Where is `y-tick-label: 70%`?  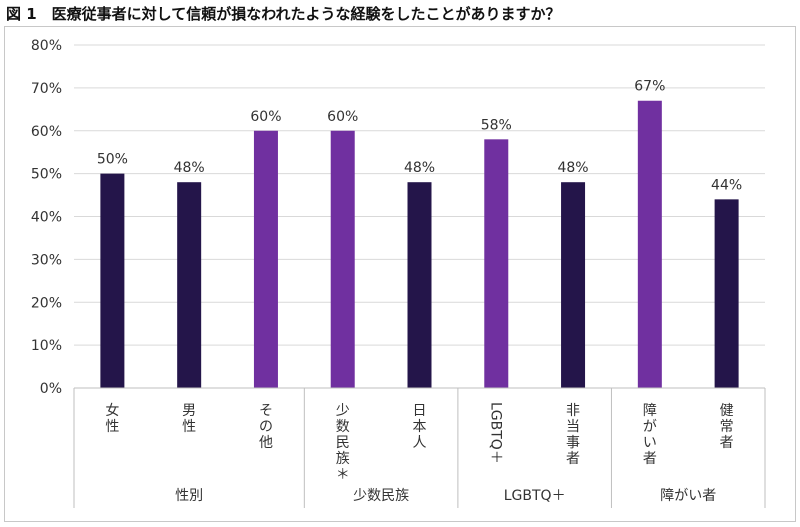 y-tick-label: 70% is located at coordinates (46, 89).